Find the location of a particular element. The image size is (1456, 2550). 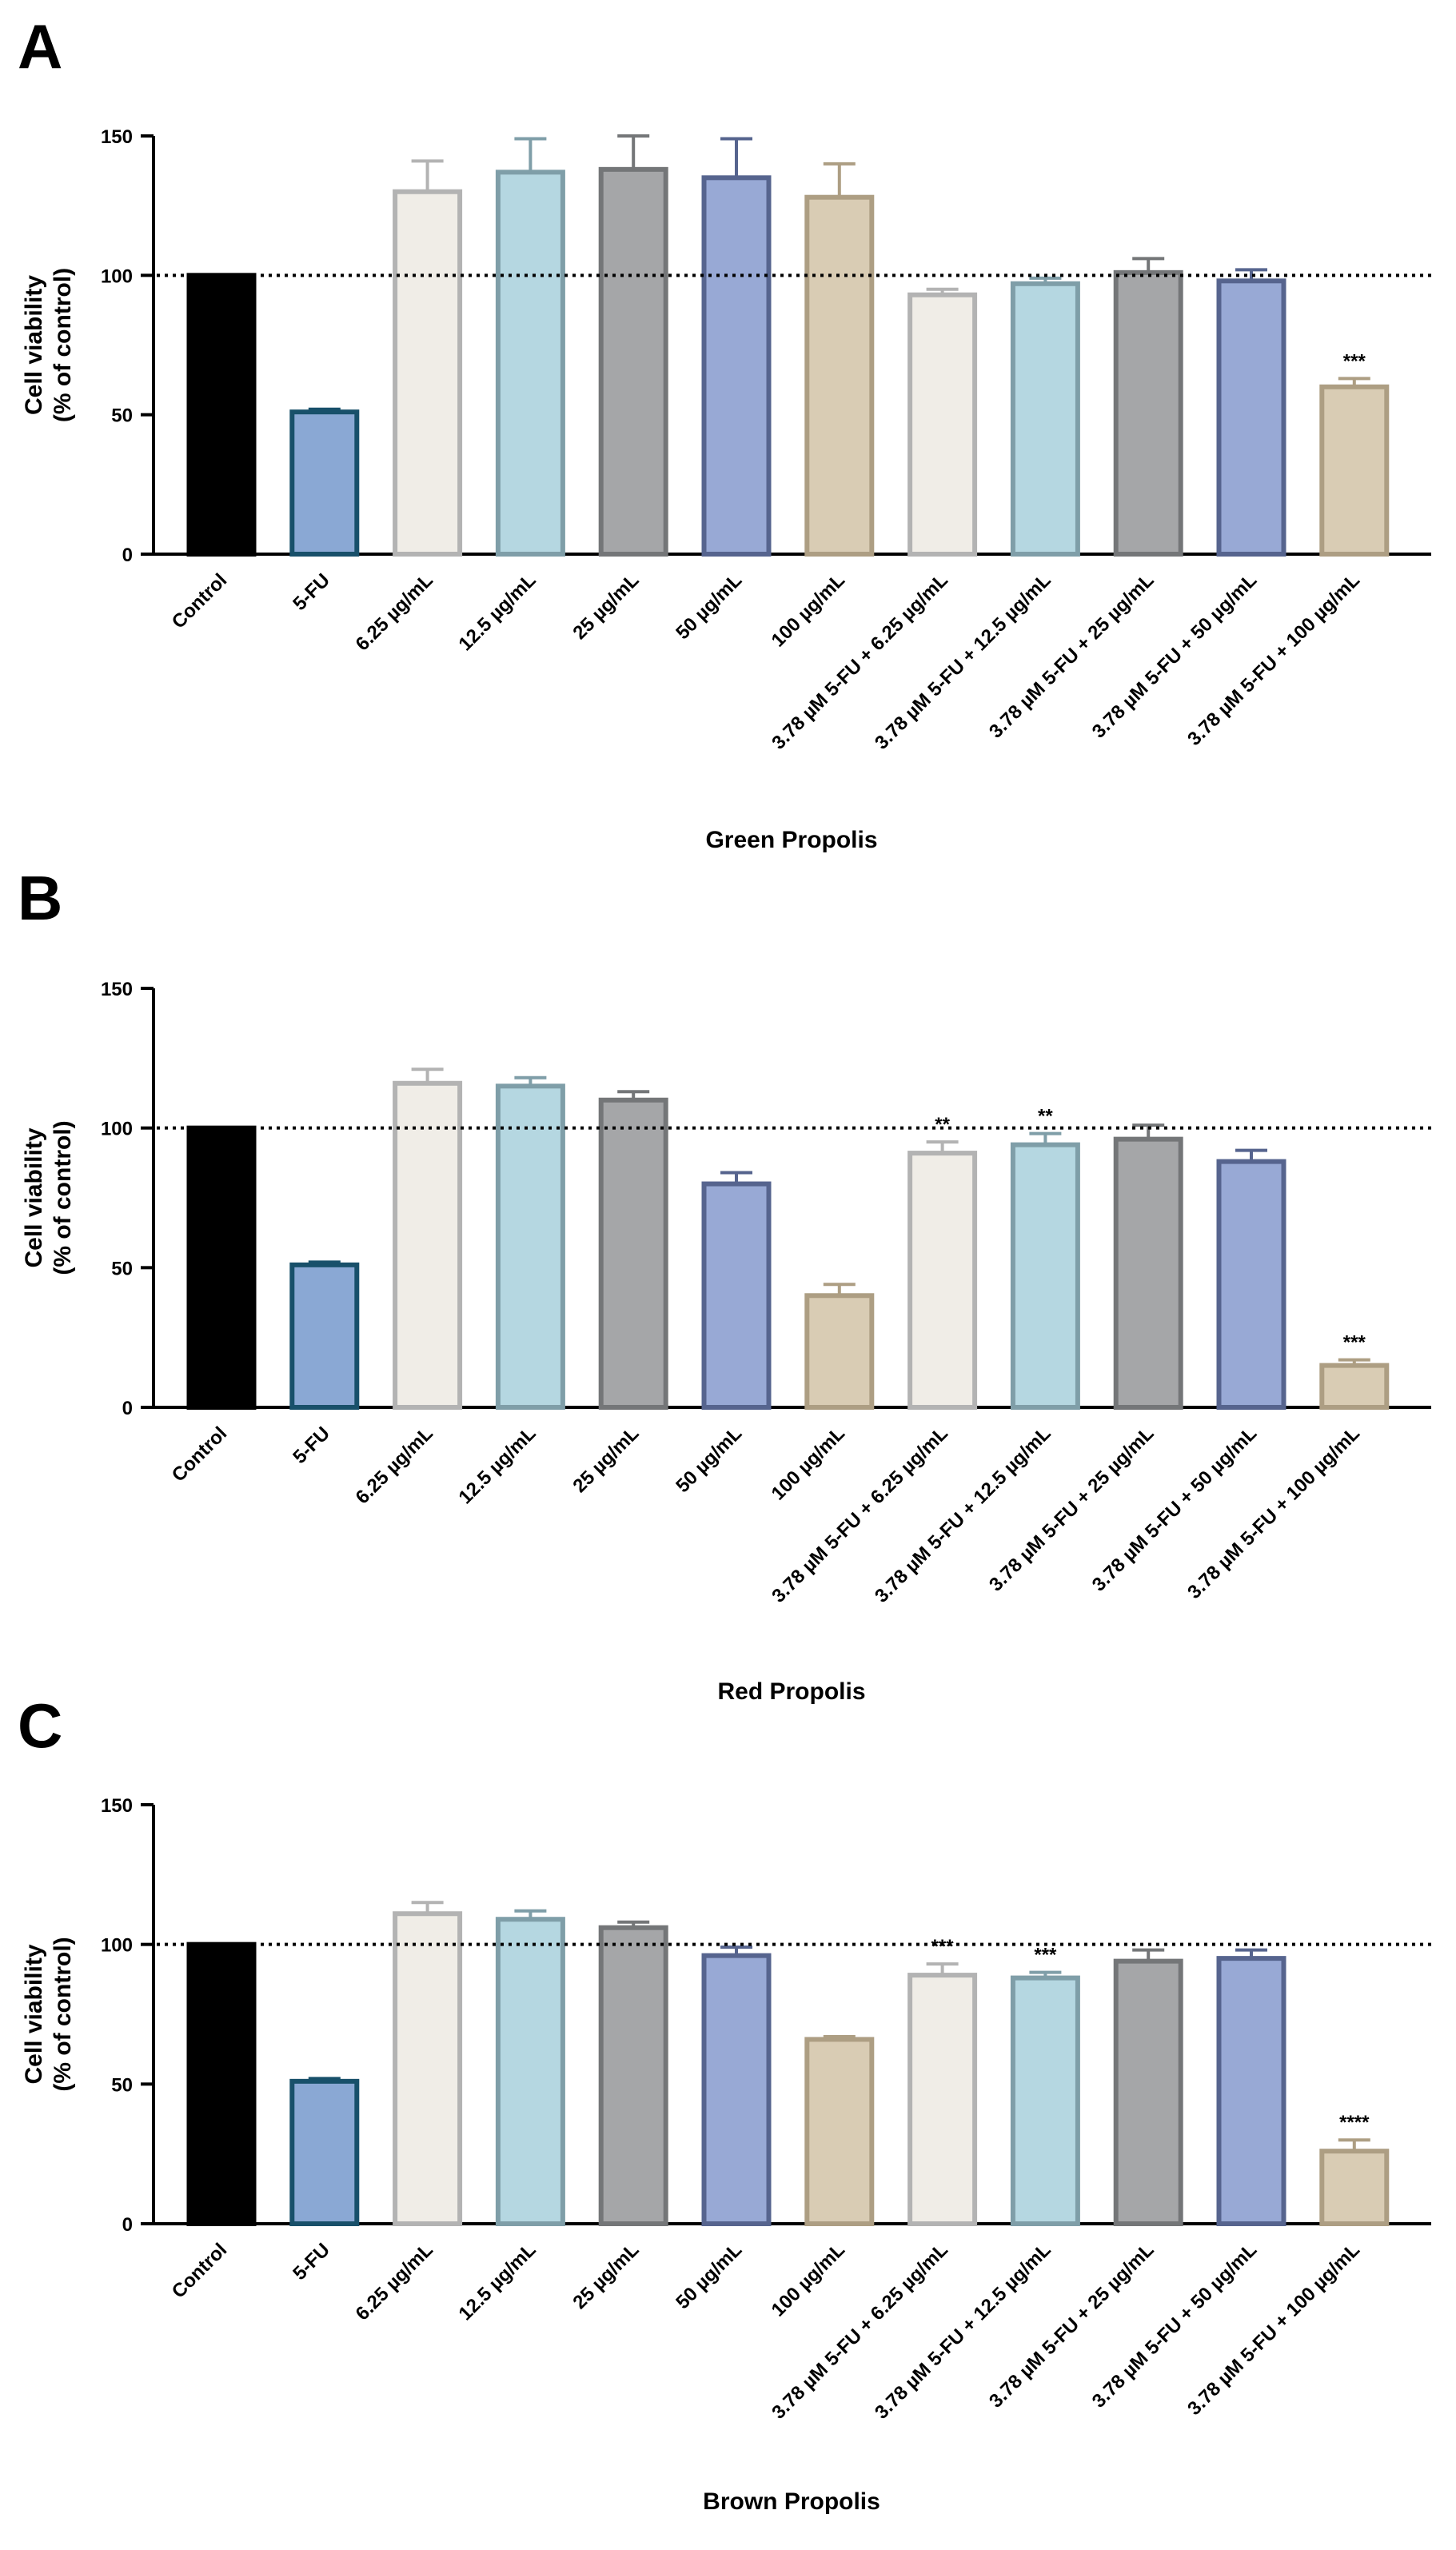

panel-letter: B is located at coordinates (40, 898).